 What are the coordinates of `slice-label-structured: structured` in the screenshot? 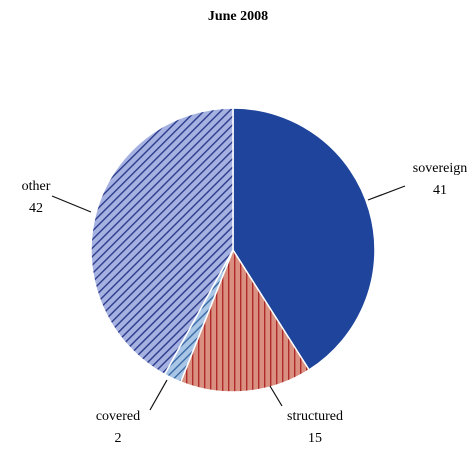 It's located at (315, 416).